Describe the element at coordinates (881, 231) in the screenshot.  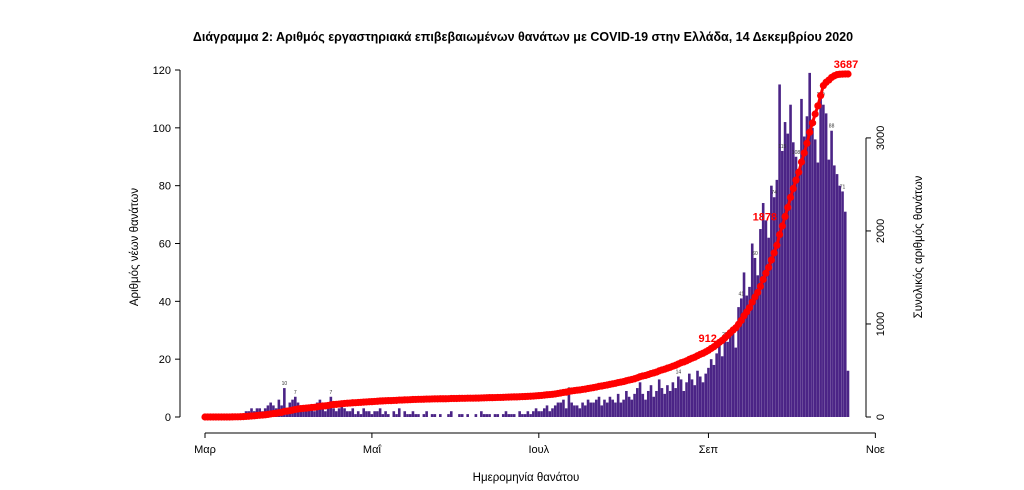
I see `right-tick-label: 2000` at that location.